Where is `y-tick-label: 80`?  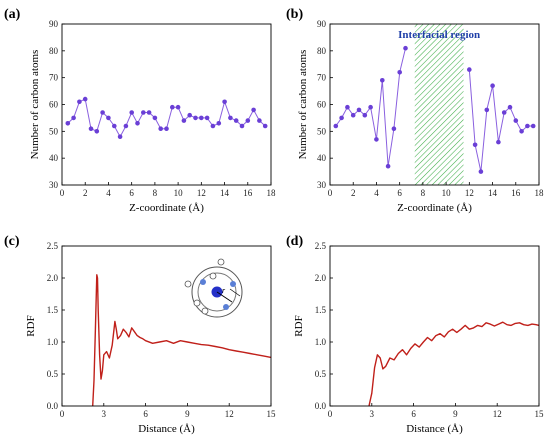 y-tick-label: 80 is located at coordinates (54, 51).